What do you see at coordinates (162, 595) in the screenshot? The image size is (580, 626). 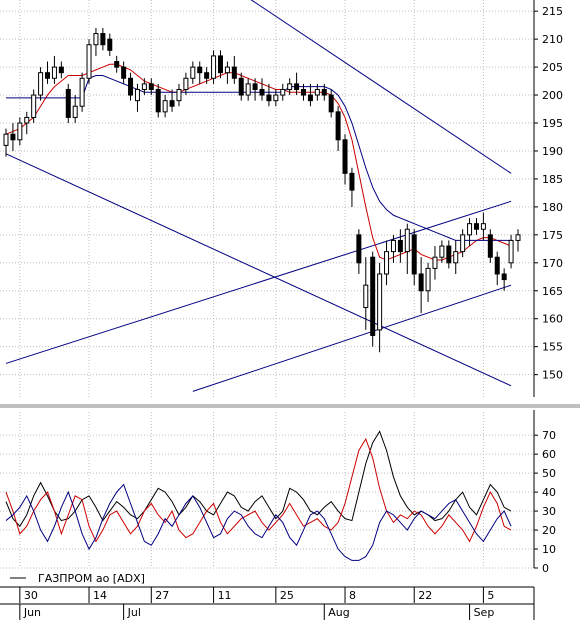 I see `day-tick-label: 27` at bounding box center [162, 595].